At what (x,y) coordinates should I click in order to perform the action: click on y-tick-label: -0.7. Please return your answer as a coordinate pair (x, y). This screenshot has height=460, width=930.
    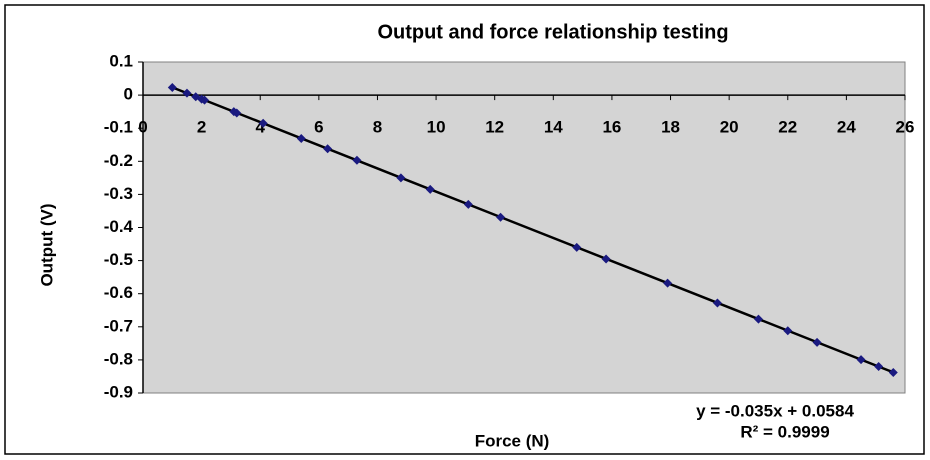
    Looking at the image, I should click on (118, 325).